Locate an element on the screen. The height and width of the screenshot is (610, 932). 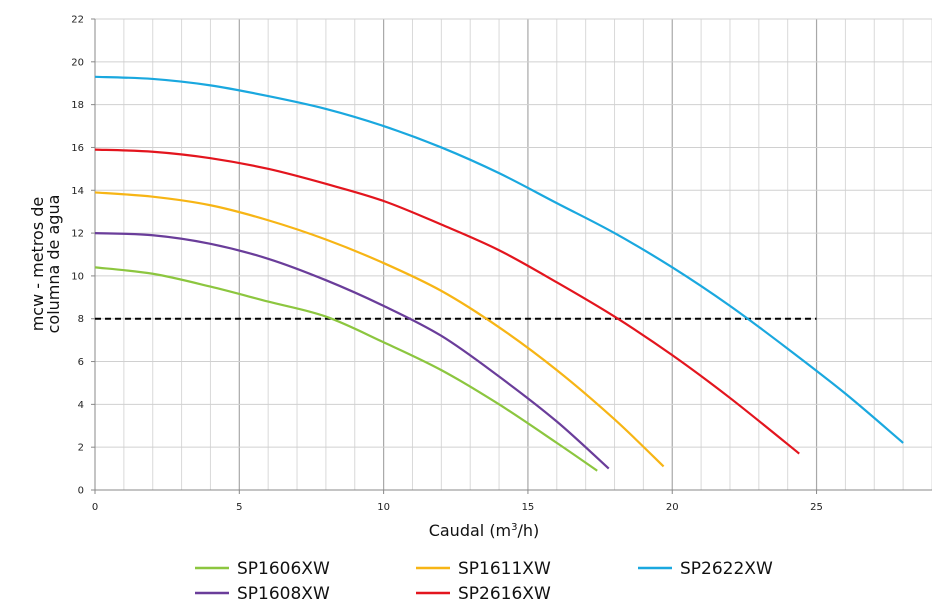
x-tick-label: 25 is located at coordinates (816, 507).